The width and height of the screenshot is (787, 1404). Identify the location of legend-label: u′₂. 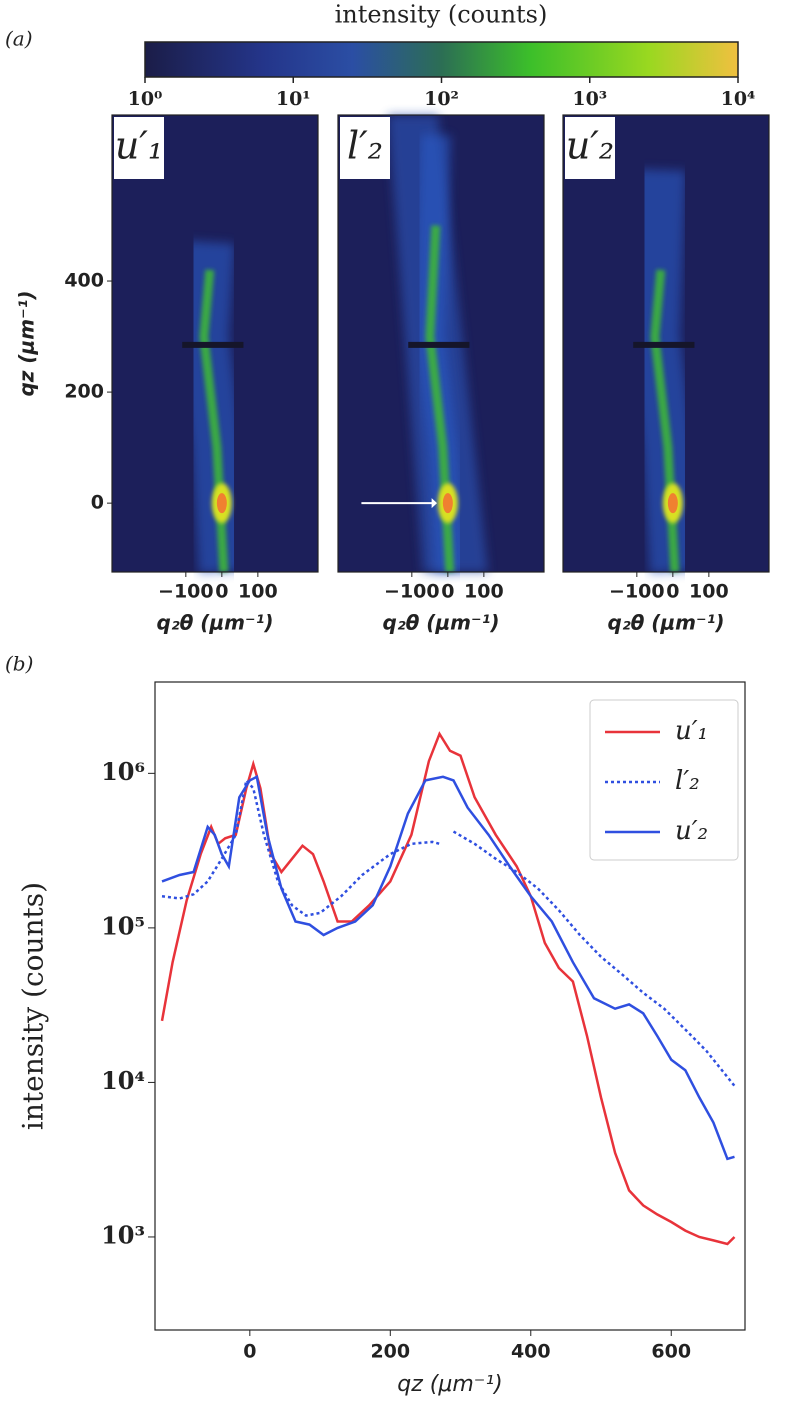
(691, 831).